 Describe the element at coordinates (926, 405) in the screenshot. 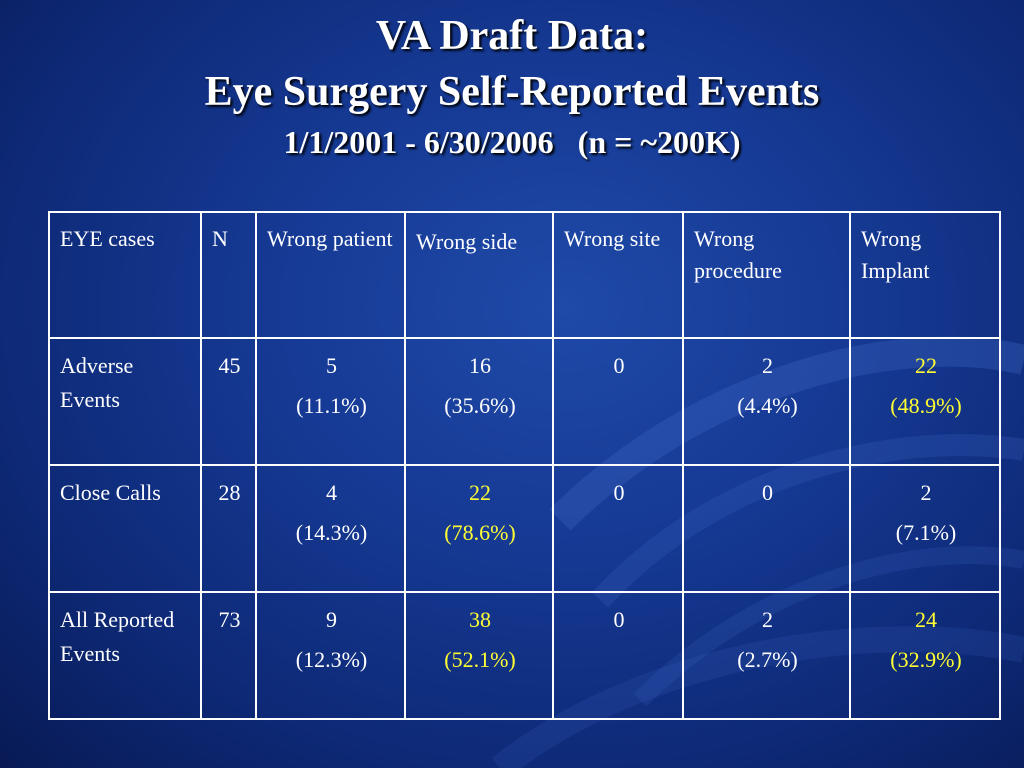

I see `cell-percent: (48.9%)` at that location.